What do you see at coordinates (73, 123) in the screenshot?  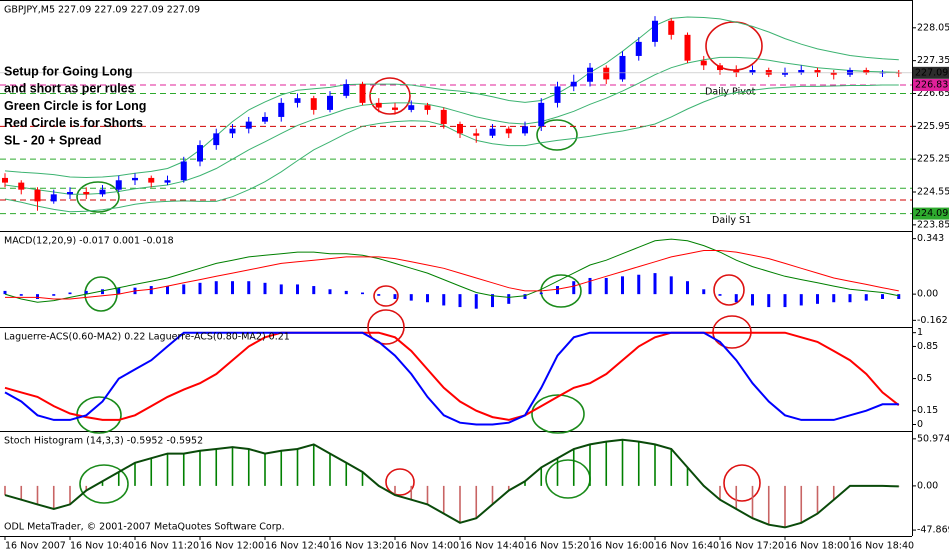 I see `annotation: Red Circle is for Shorts` at bounding box center [73, 123].